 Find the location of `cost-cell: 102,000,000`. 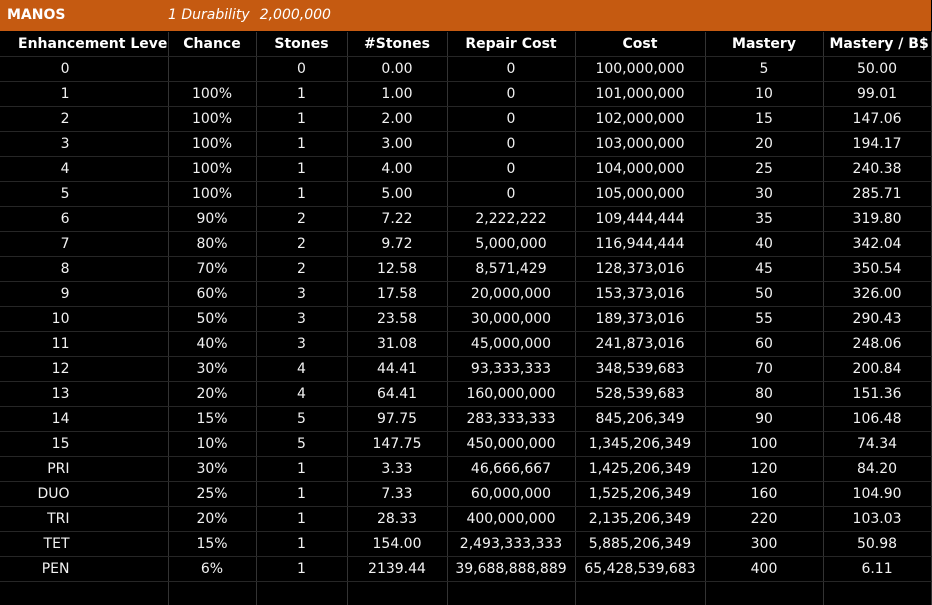

cost-cell: 102,000,000 is located at coordinates (640, 119).